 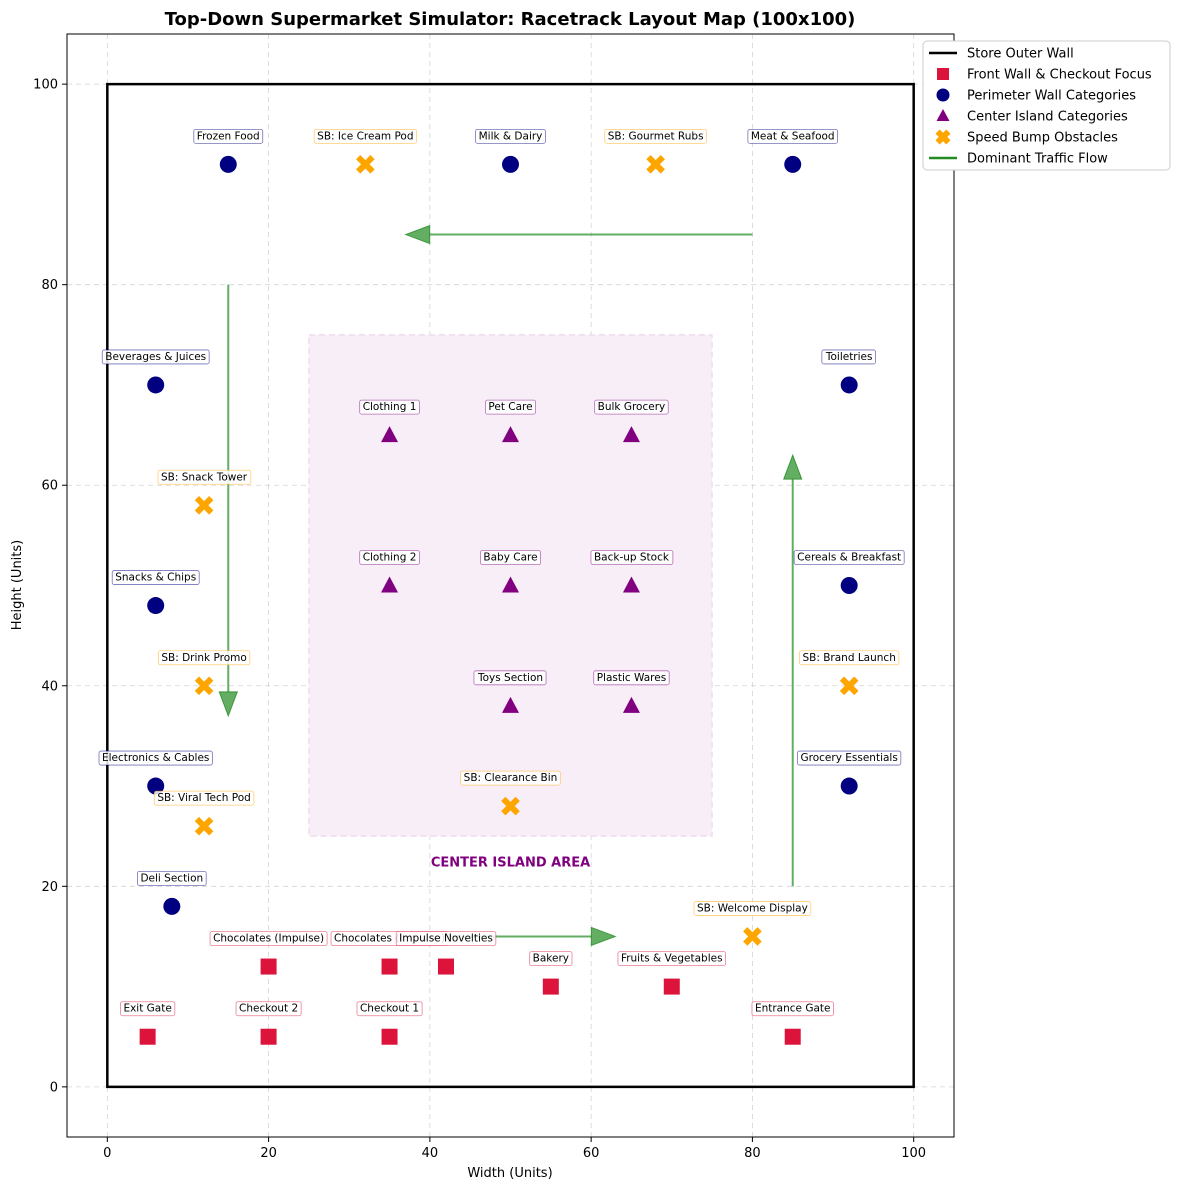 What do you see at coordinates (943, 115) in the screenshot?
I see `legend-swatch-center` at bounding box center [943, 115].